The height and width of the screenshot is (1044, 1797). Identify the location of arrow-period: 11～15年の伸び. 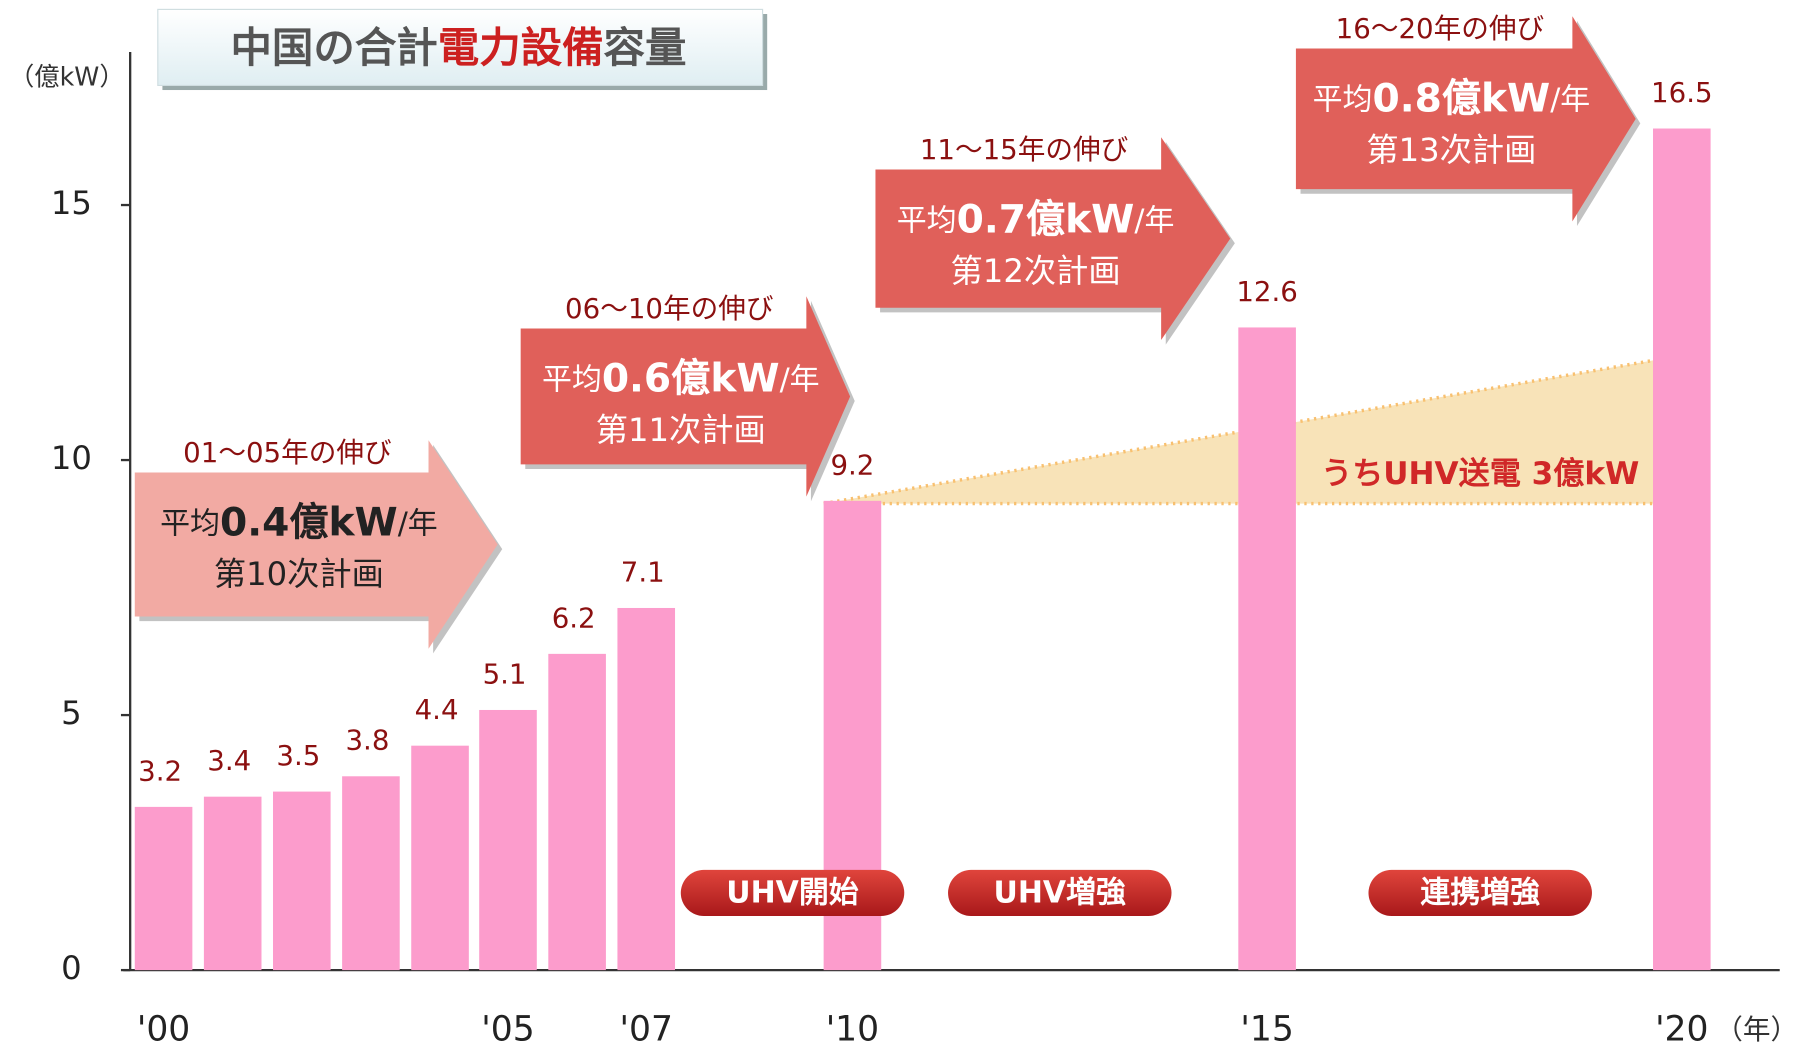
(1024, 149).